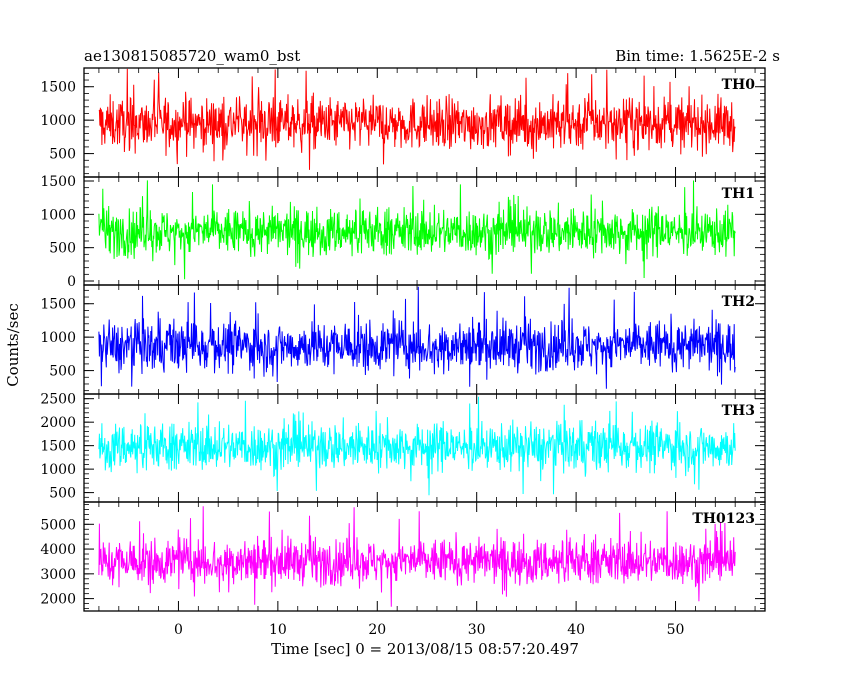 The width and height of the screenshot is (850, 680). What do you see at coordinates (417, 119) in the screenshot?
I see `series-line-th0` at bounding box center [417, 119].